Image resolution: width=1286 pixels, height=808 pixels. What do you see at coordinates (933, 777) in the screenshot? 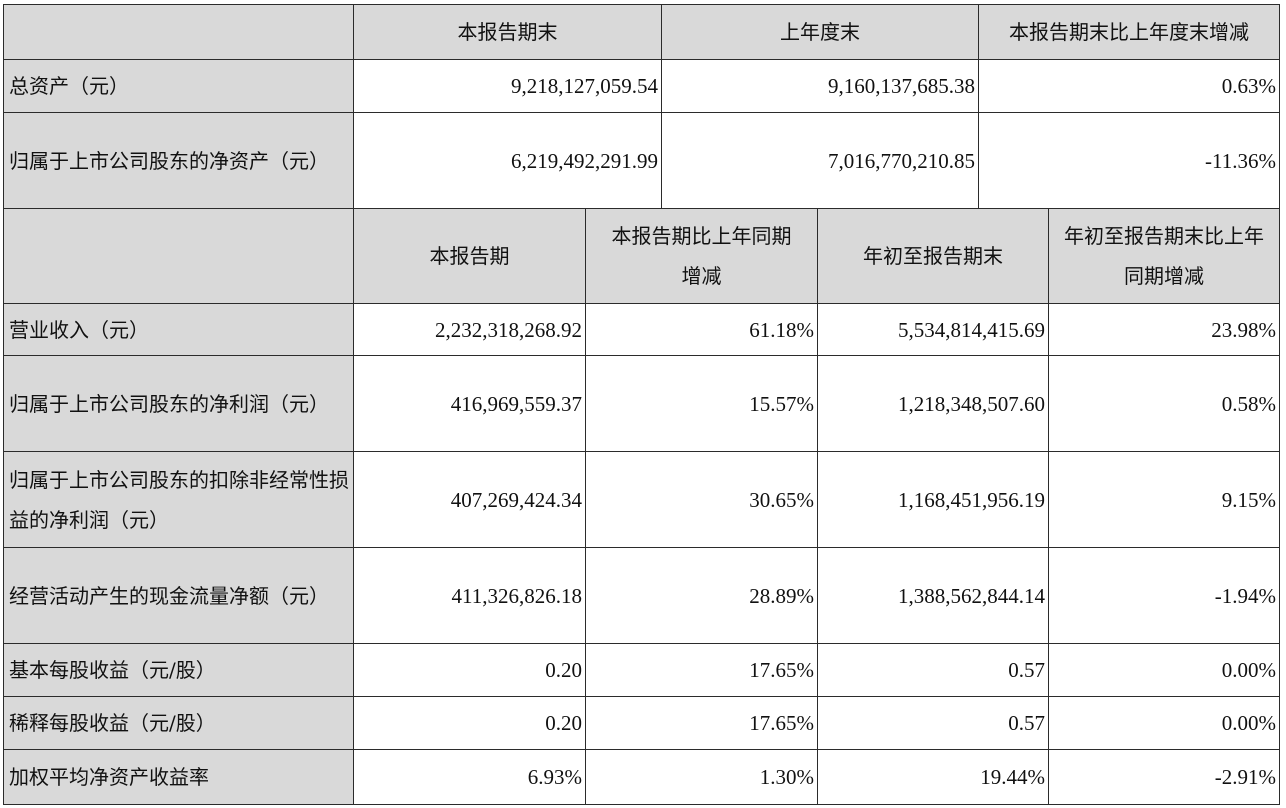
I see `value-weighted-roe-ytd: 19.44%` at bounding box center [933, 777].